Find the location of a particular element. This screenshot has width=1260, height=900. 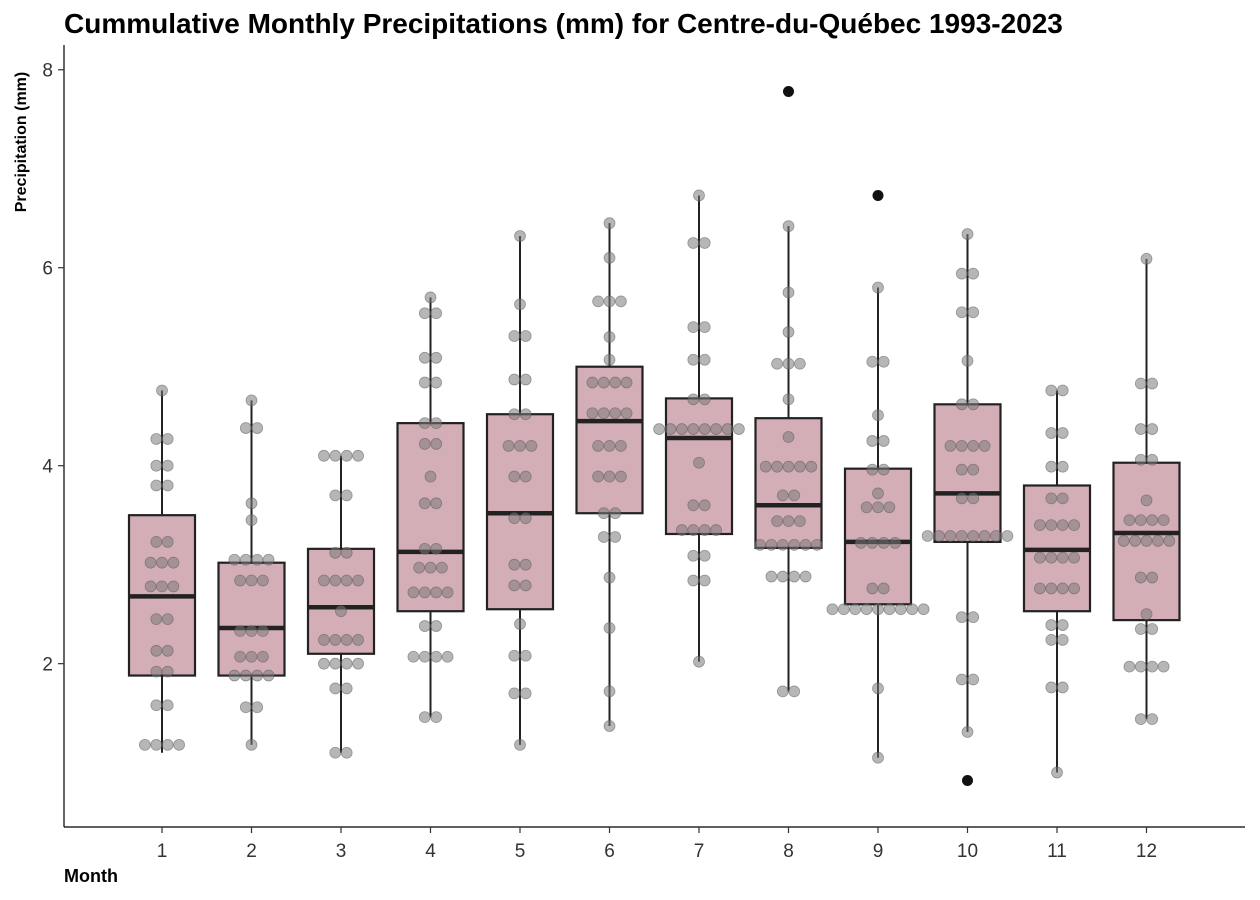

x-tick-label: 9 is located at coordinates (878, 851).